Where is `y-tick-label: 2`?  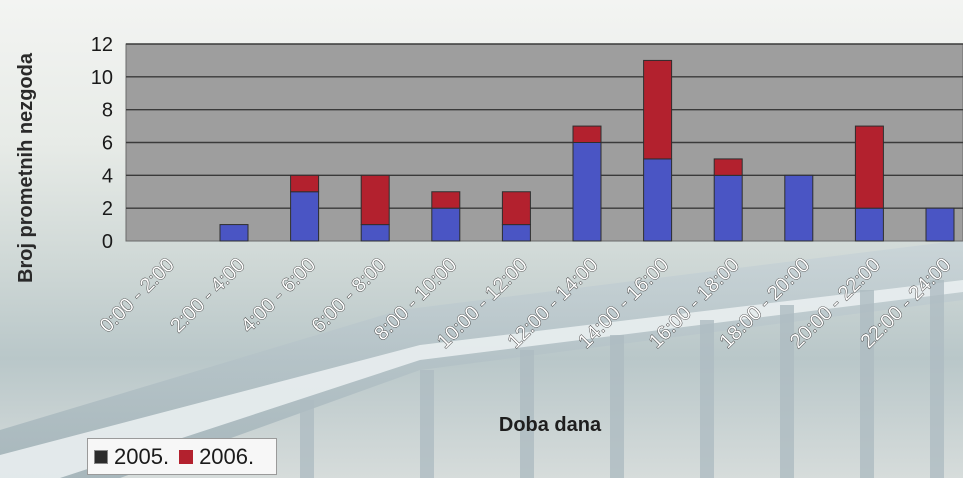 y-tick-label: 2 is located at coordinates (107, 209).